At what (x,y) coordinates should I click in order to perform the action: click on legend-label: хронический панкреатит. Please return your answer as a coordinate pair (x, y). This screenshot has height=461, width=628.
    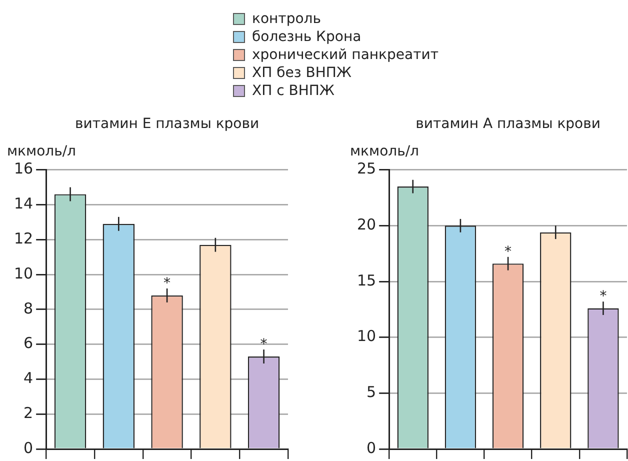
    Looking at the image, I should click on (345, 55).